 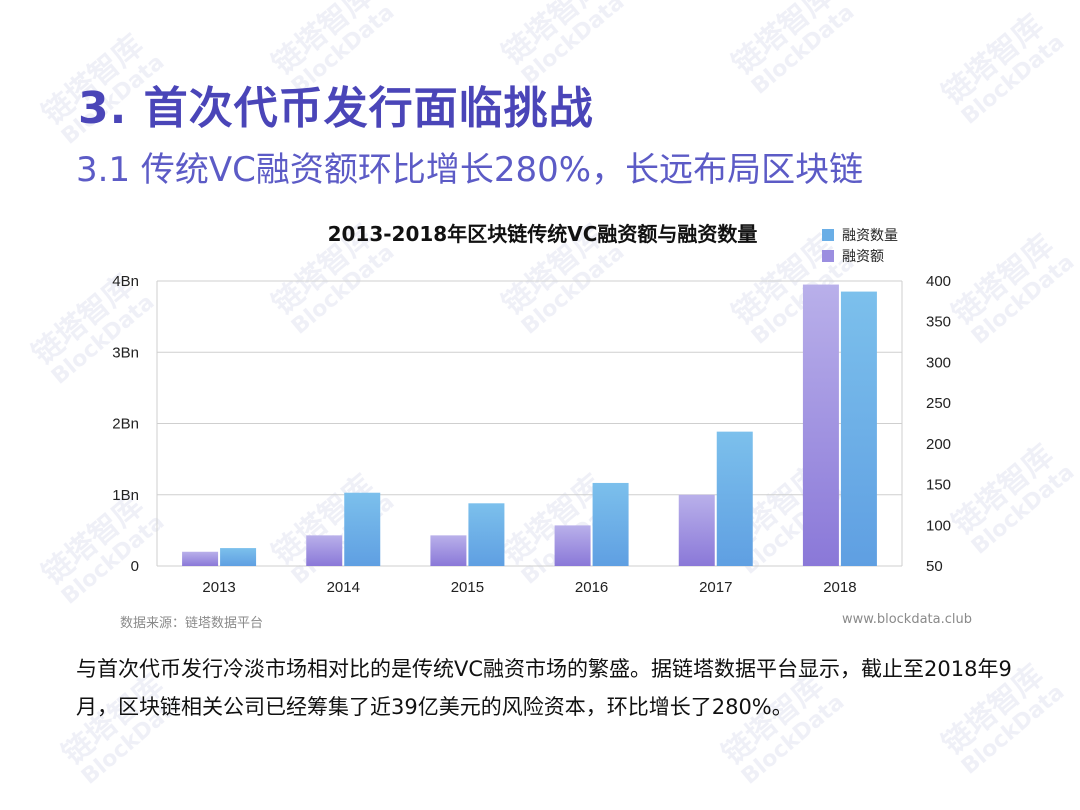 What do you see at coordinates (336, 108) in the screenshot?
I see `page-title: 3. 首次代币发行面临挑战` at bounding box center [336, 108].